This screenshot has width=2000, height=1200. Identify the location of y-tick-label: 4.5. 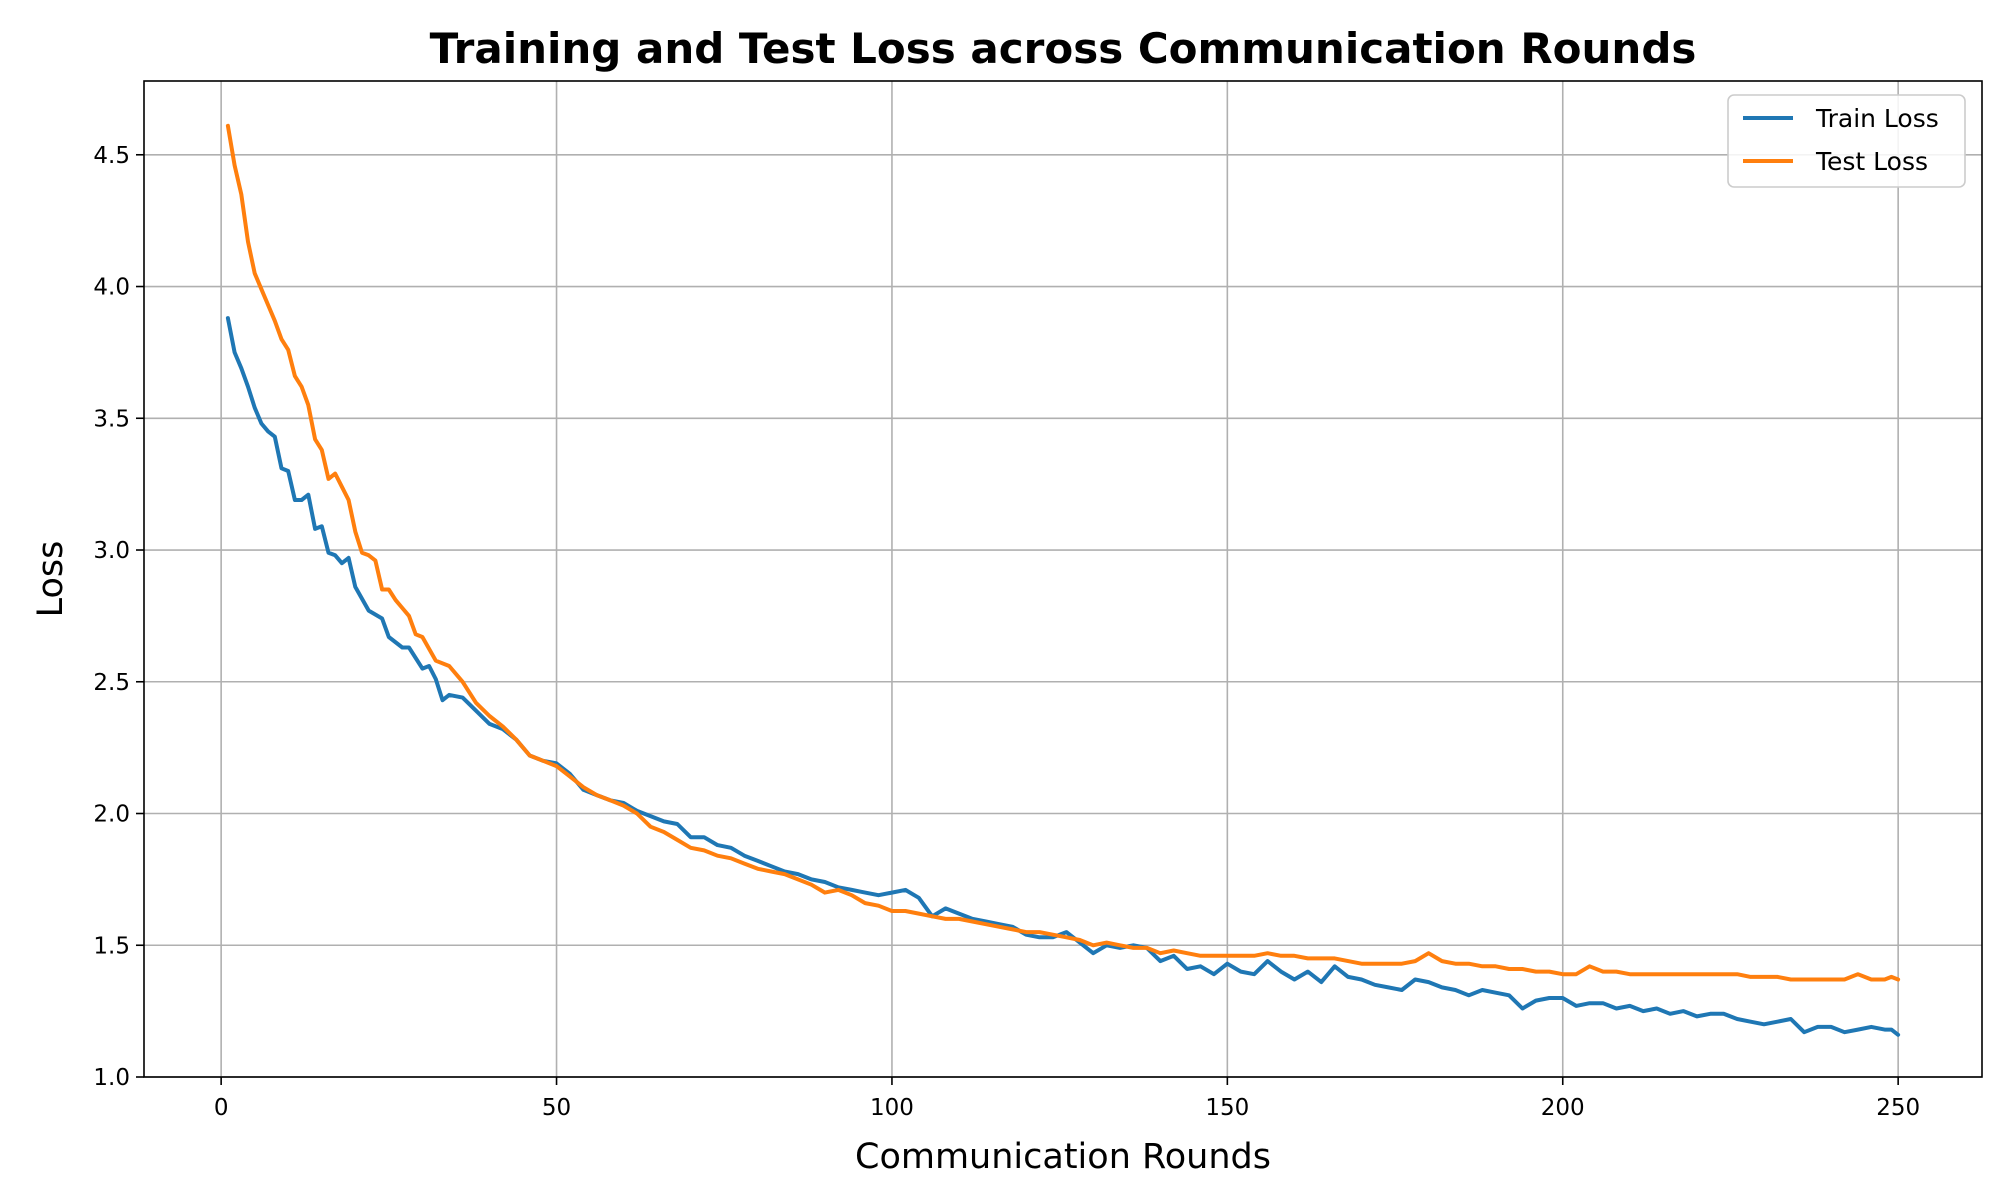
(111, 156).